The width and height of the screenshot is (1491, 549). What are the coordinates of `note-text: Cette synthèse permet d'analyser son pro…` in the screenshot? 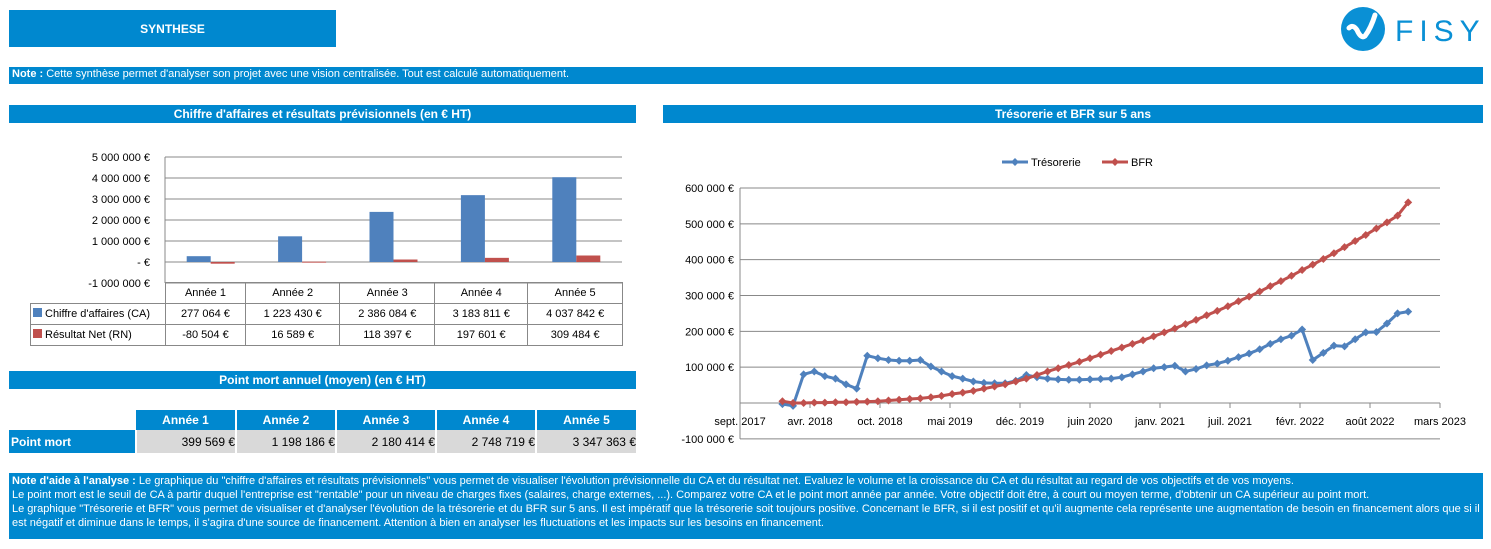 It's located at (306, 74).